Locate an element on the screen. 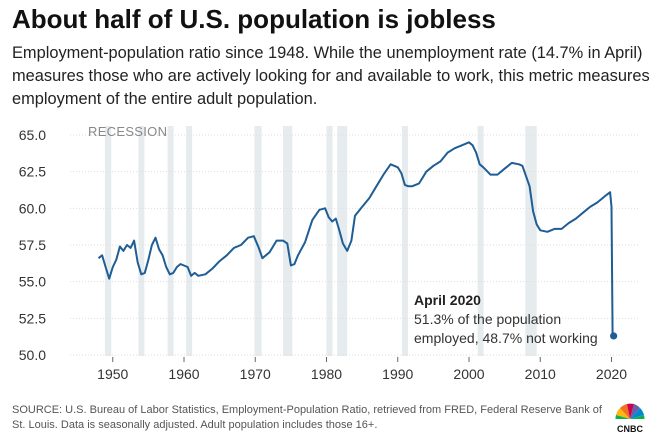 The width and height of the screenshot is (660, 437). x-tick-label: 2020 is located at coordinates (611, 374).